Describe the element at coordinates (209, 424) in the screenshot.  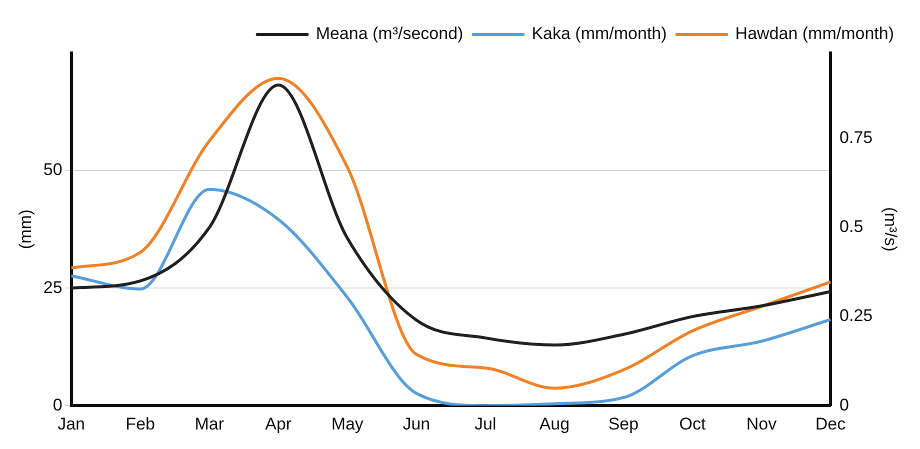
I see `x-tick-label: Mar` at that location.